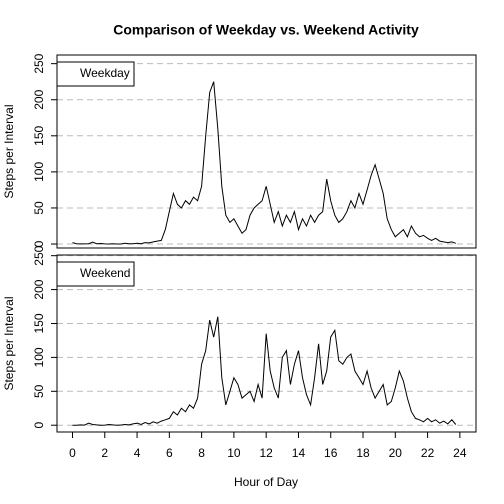  What do you see at coordinates (169, 453) in the screenshot?
I see `x-tick-label: 6` at bounding box center [169, 453].